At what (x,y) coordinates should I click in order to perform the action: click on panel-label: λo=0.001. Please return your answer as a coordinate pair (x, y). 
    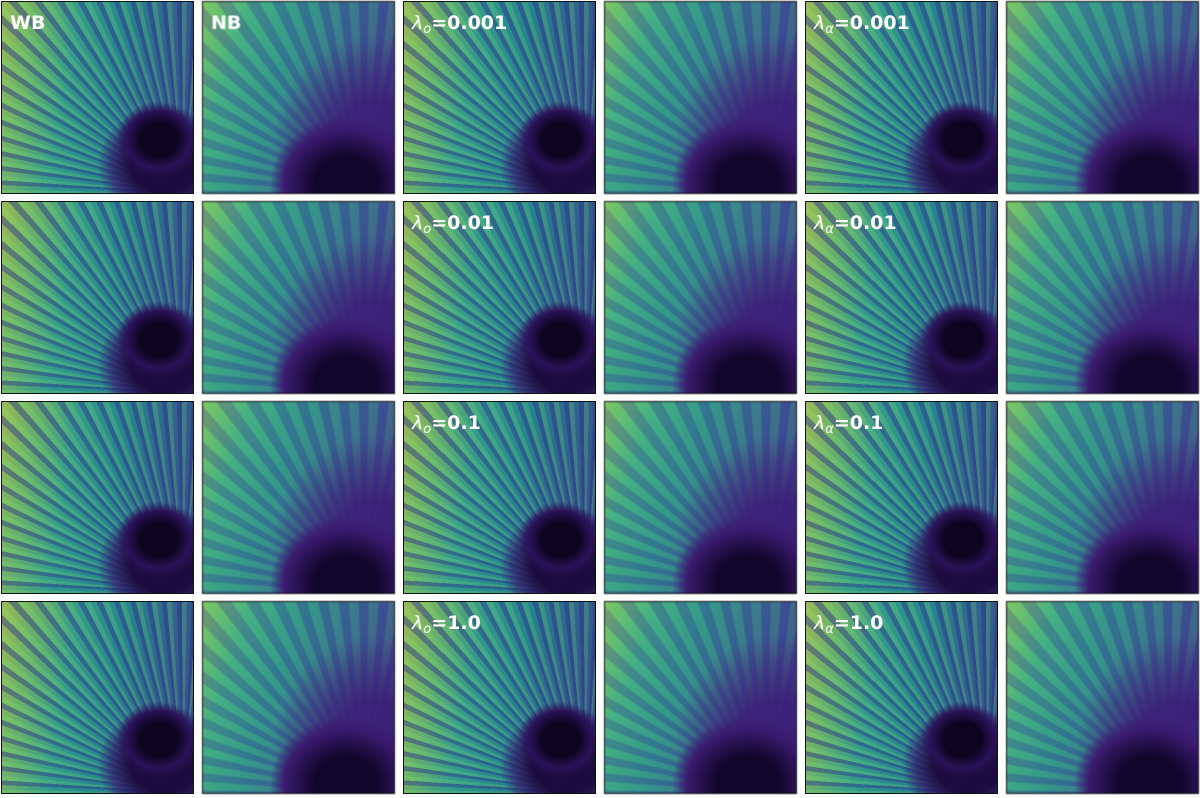
    Looking at the image, I should click on (459, 24).